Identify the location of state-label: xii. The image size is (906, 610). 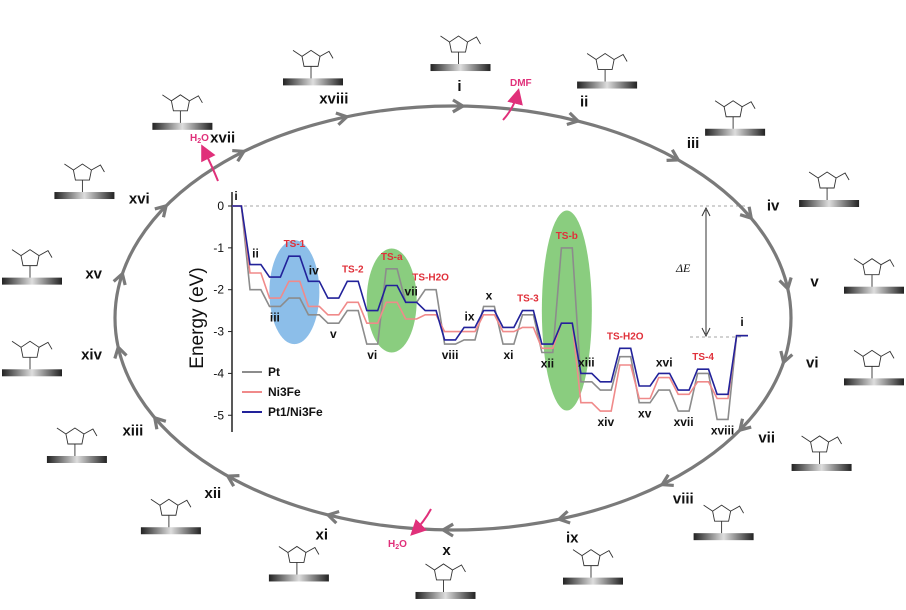
(547, 364).